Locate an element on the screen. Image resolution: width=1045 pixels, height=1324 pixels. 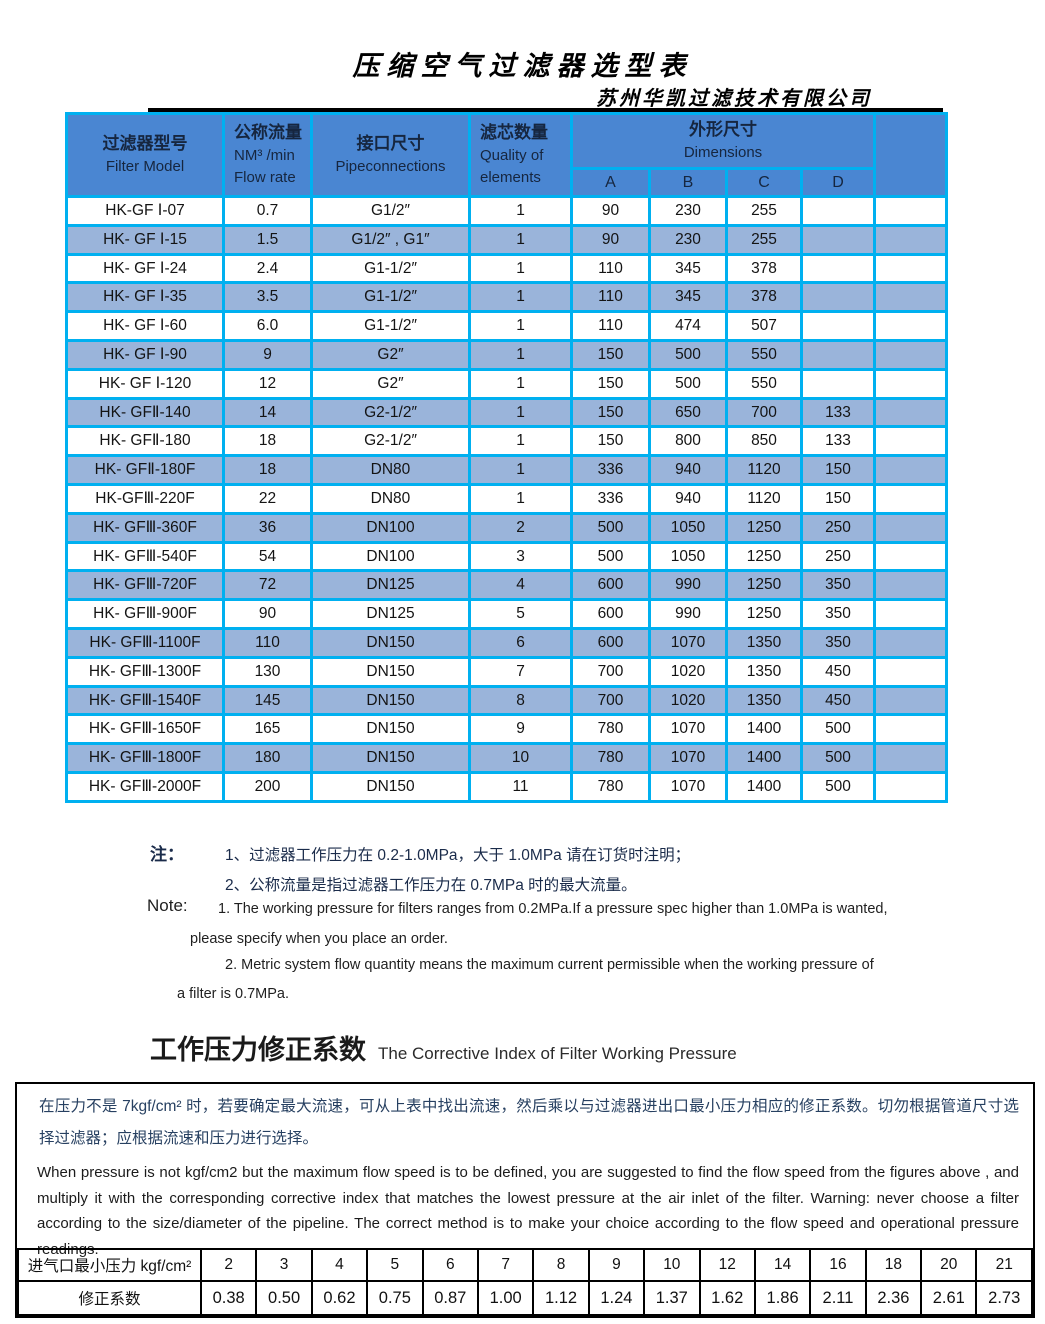
table-row: HK- GF Ⅰ-15 1.5 G1/2″ , G1″ 1 90 230 255 is located at coordinates (506, 239).